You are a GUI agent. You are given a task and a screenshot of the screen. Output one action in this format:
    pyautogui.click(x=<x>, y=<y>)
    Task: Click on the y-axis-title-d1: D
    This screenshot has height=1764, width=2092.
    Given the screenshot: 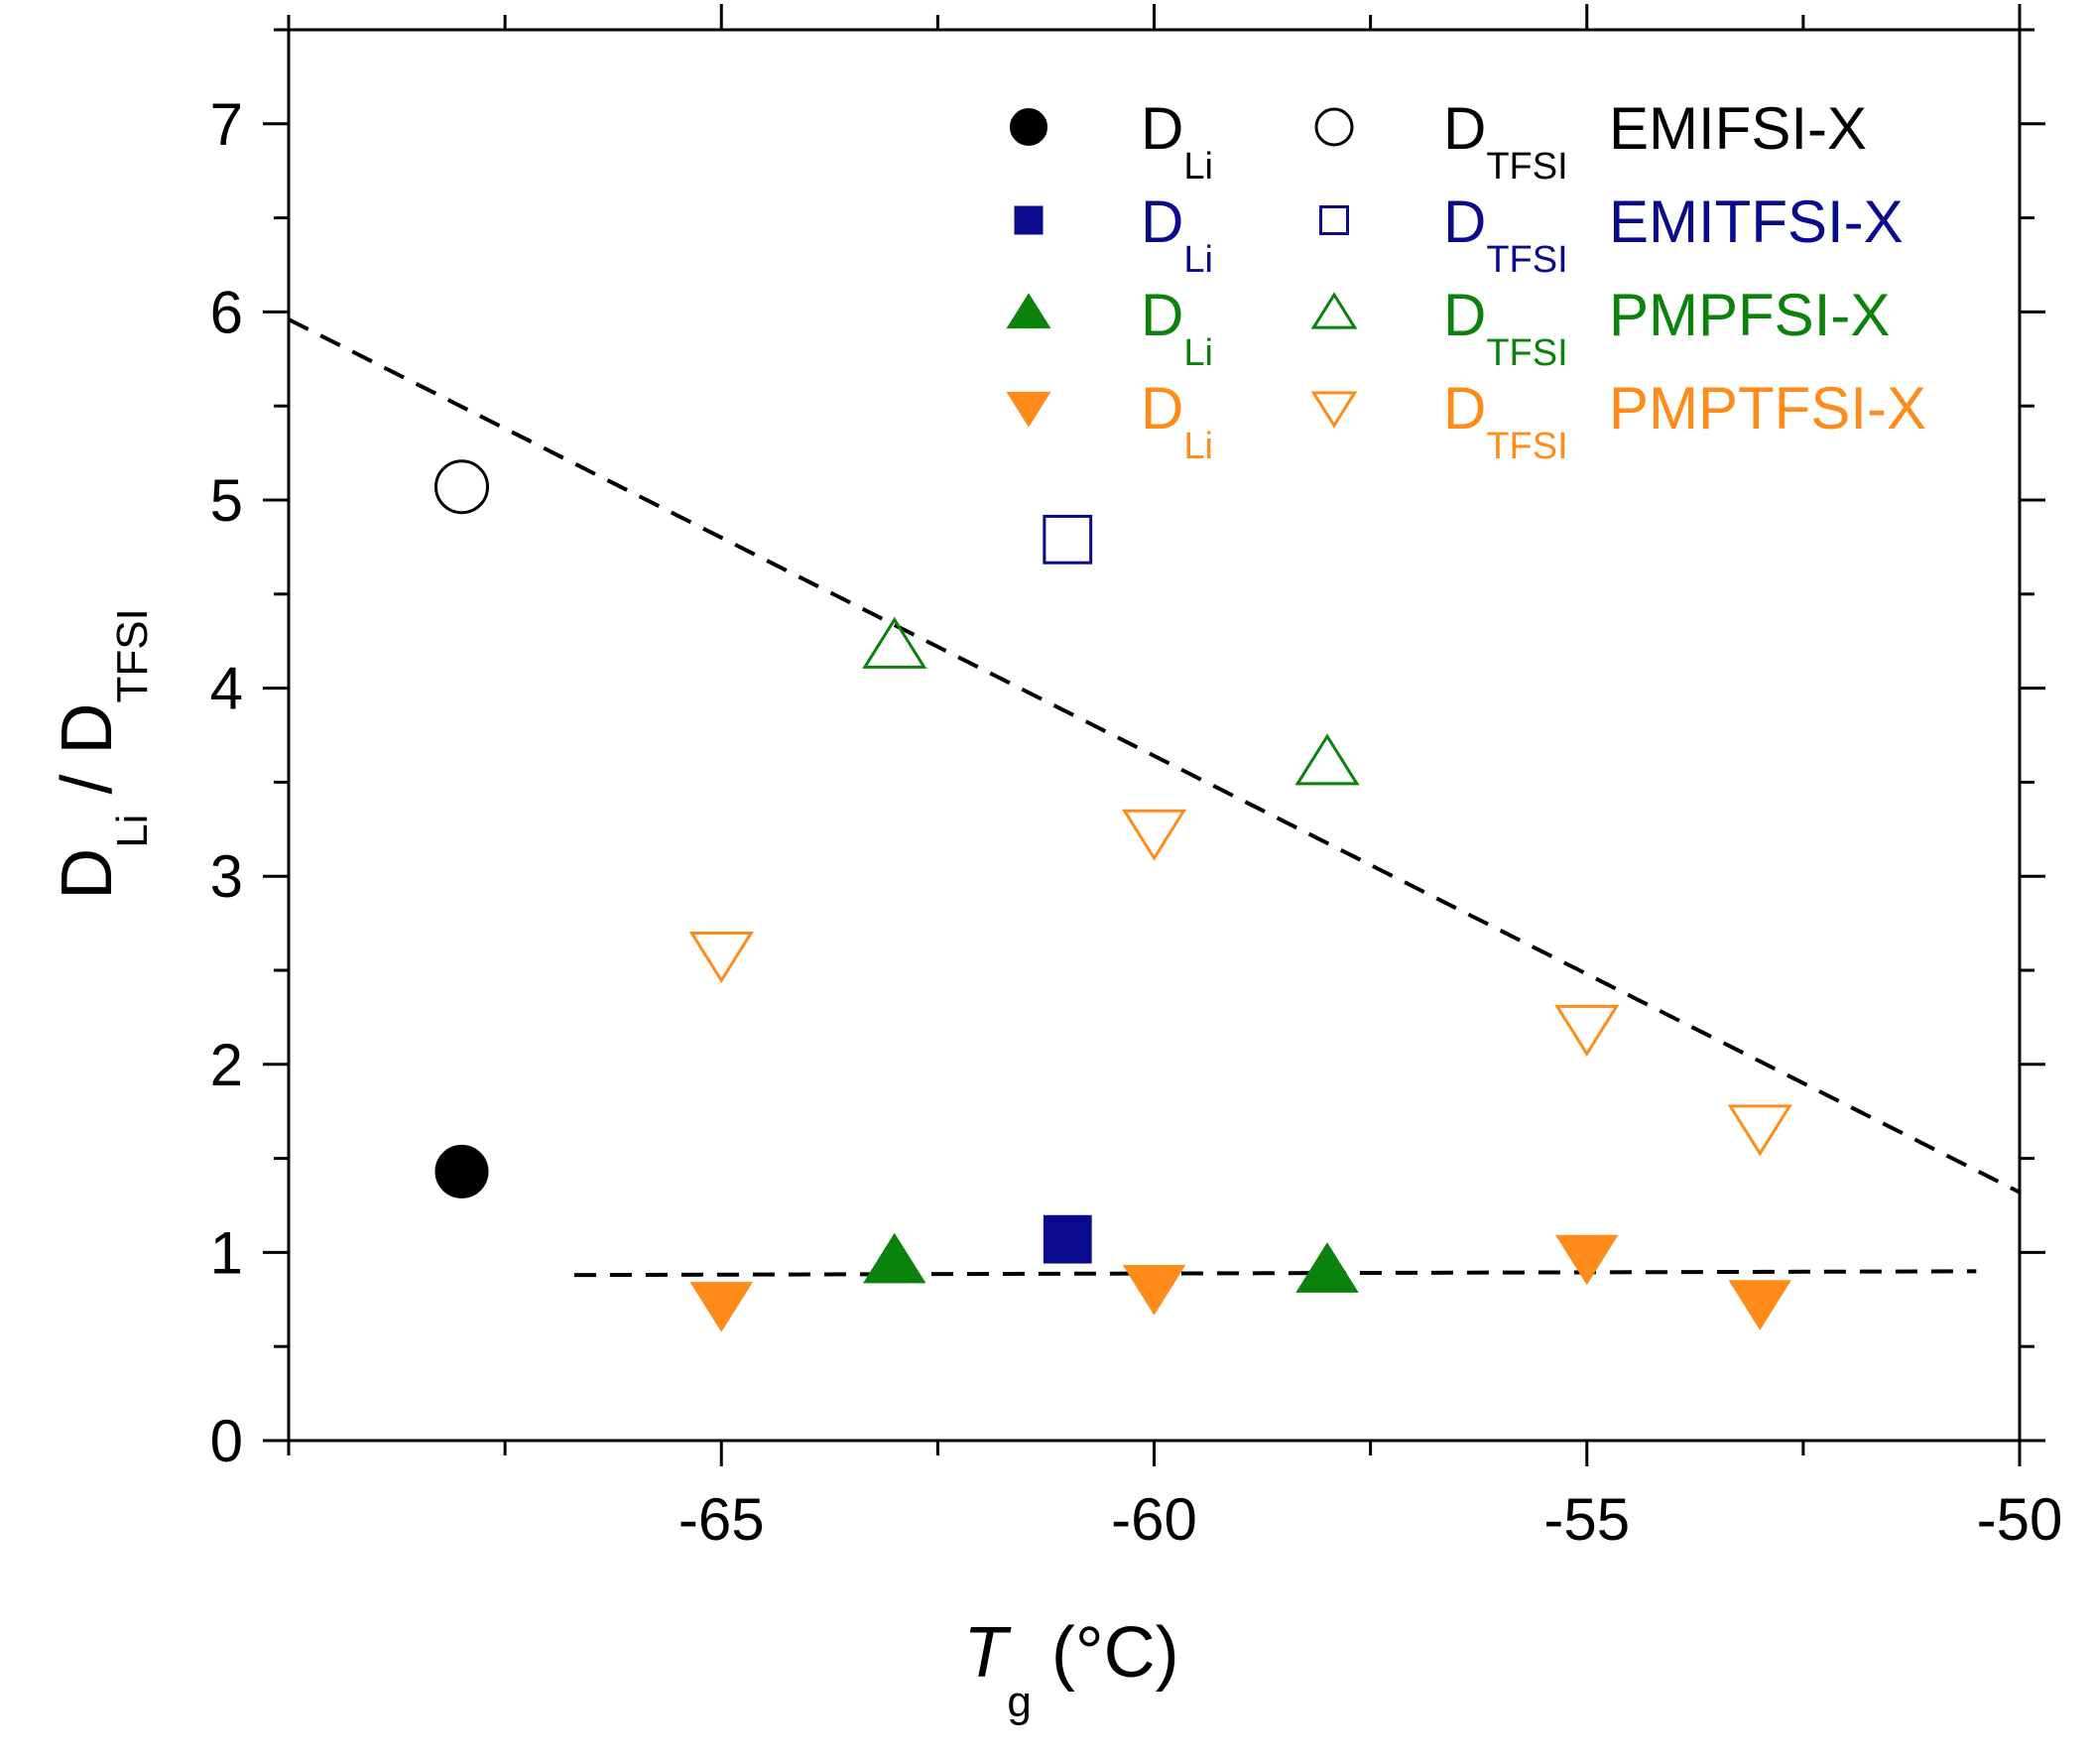 What is the action you would take?
    pyautogui.click(x=87, y=874)
    